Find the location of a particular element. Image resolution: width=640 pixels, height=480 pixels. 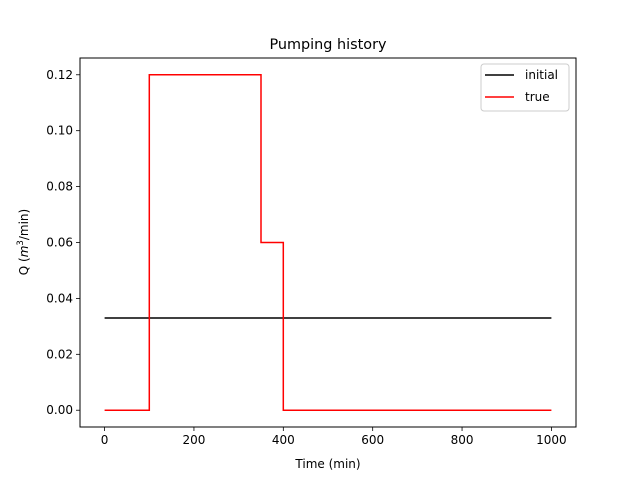

y-axis: 0.00 0.02 0.04 0.06 0.08 0.10 0.12 is located at coordinates (63, 242).